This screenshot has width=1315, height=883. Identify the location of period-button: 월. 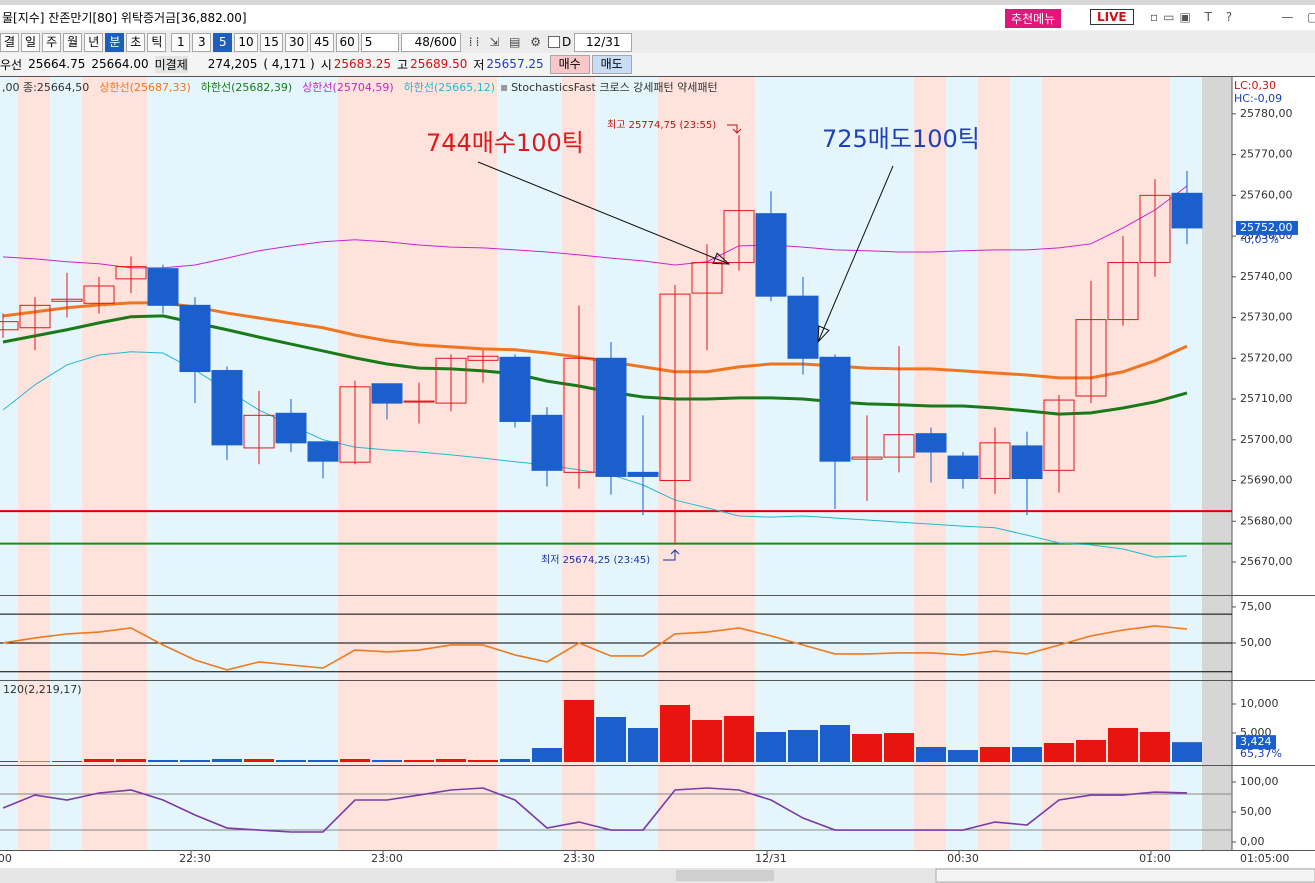
(73, 42).